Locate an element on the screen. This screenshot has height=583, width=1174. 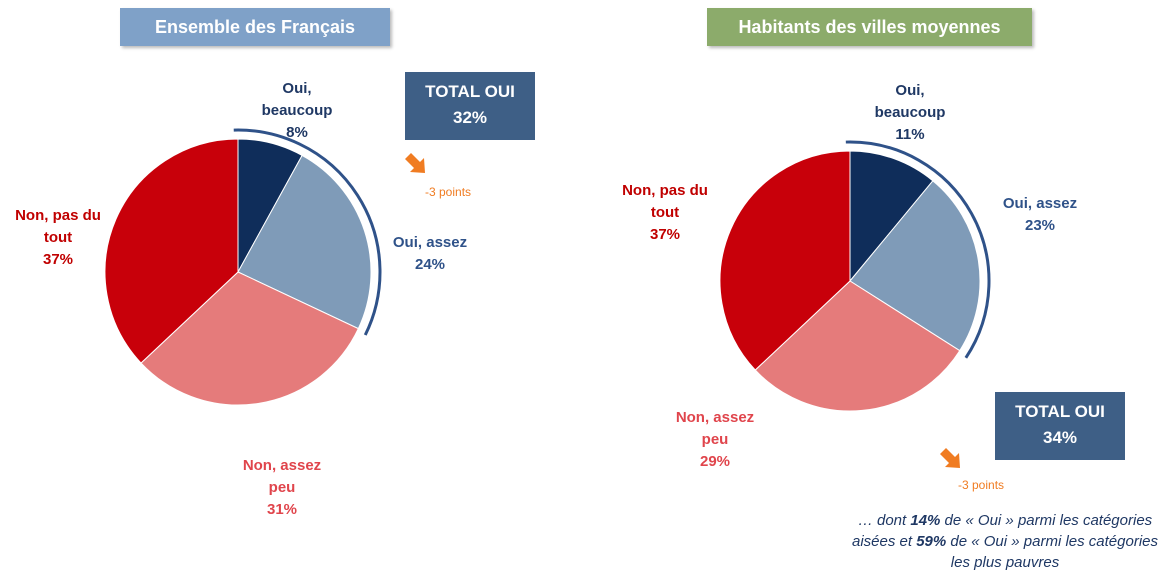
slice-label: Oui, beaucoup 8% is located at coordinates (297, 111).